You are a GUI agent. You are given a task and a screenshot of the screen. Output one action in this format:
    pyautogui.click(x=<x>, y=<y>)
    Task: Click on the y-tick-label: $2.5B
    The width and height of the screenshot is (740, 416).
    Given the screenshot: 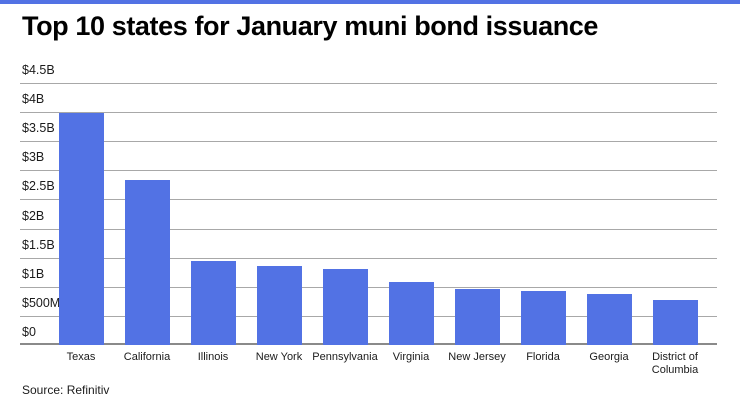 What is the action you would take?
    pyautogui.click(x=38, y=186)
    